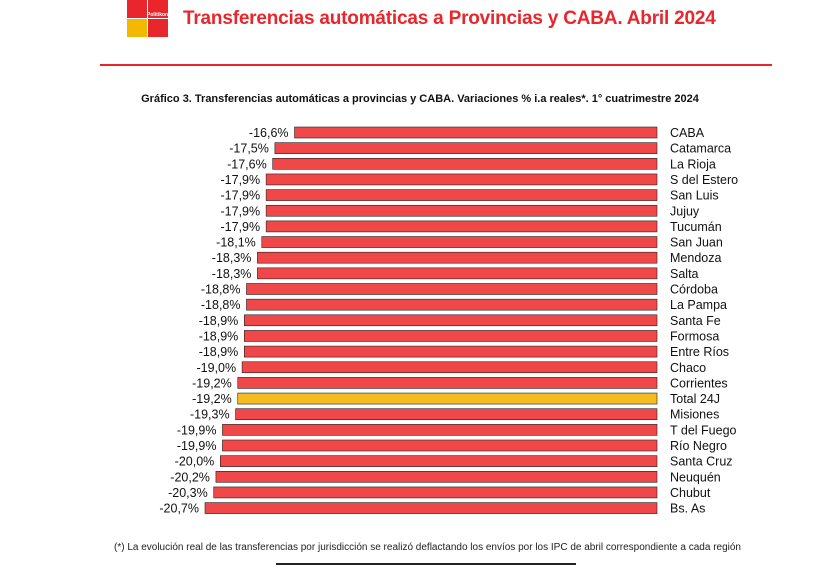 The width and height of the screenshot is (840, 576). What do you see at coordinates (695, 258) in the screenshot?
I see `category-label: Mendoza` at bounding box center [695, 258].